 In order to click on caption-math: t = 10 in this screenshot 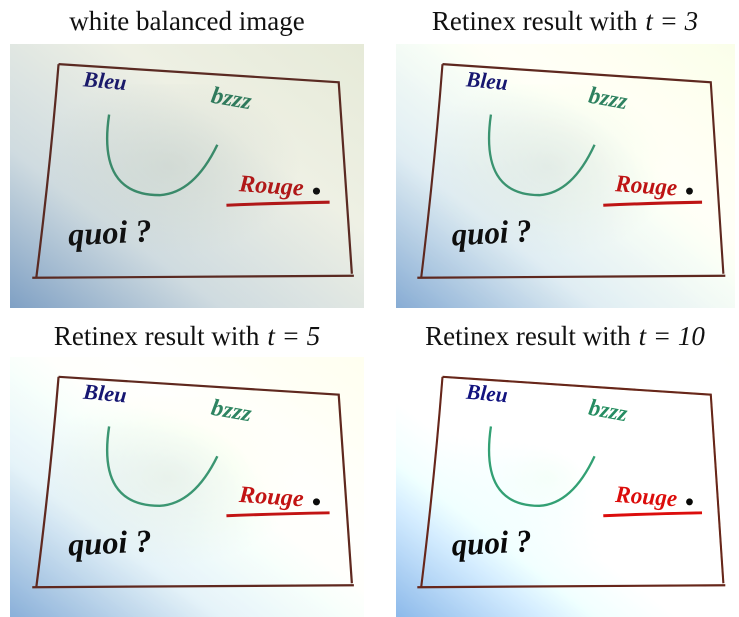, I will do `click(671, 336)`.